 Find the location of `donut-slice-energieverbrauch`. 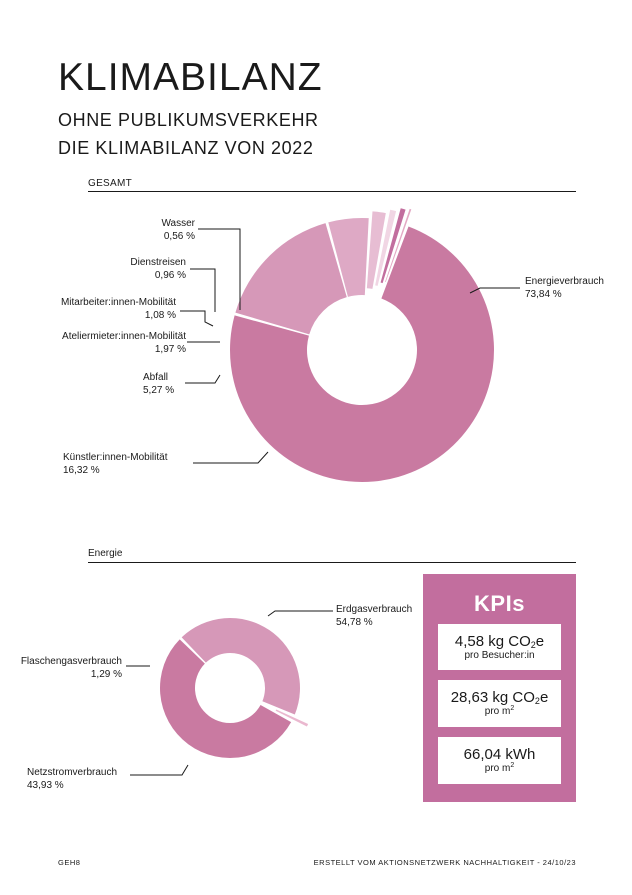

donut-slice-energieverbrauch is located at coordinates (362, 354).